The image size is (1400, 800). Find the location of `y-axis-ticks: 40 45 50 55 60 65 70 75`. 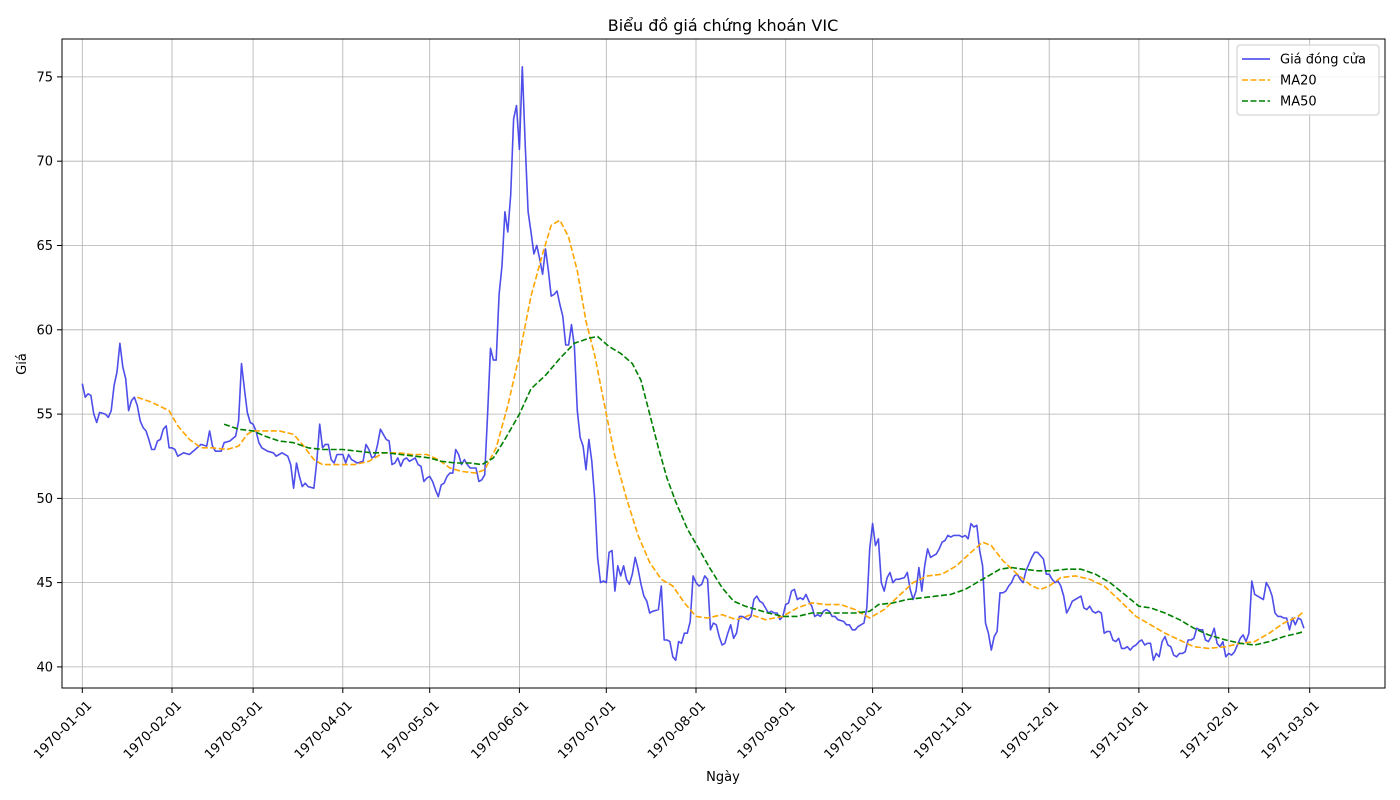

y-axis-ticks: 40 45 50 55 60 65 70 75 is located at coordinates (49, 372).